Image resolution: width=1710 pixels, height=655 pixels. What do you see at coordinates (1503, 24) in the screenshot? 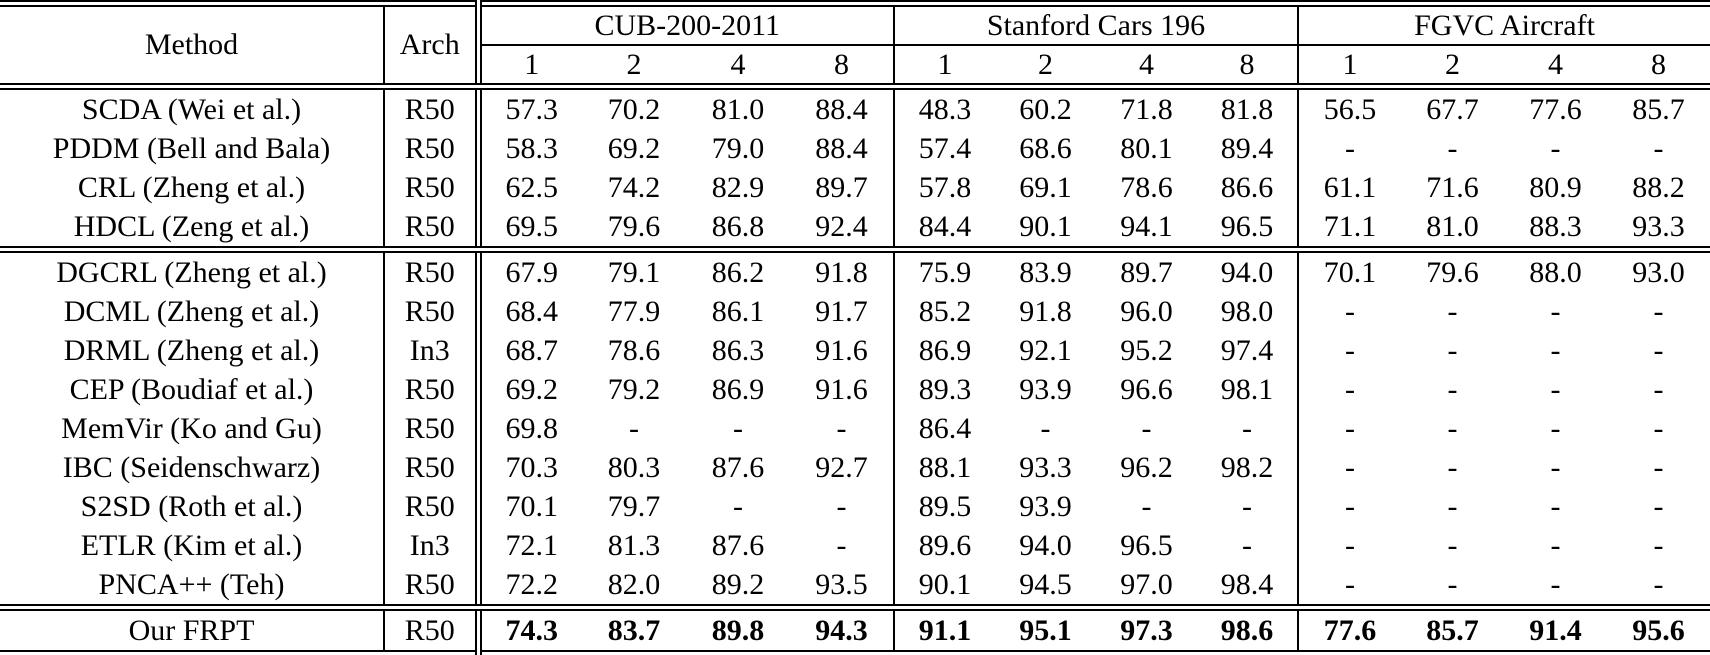
I see `group-header-fgvc: FGVC Aircraft` at bounding box center [1503, 24].